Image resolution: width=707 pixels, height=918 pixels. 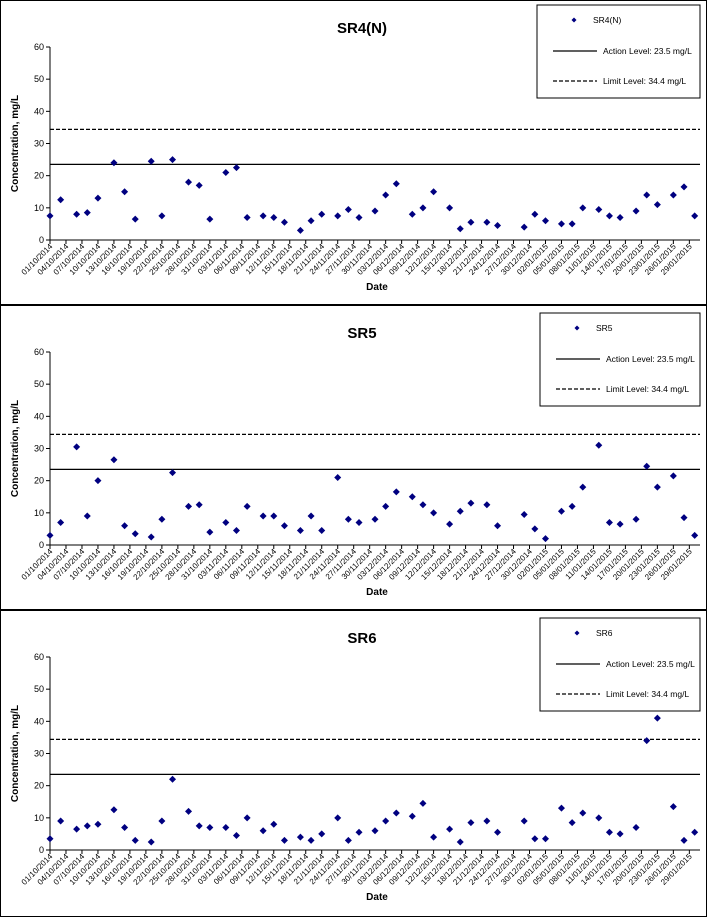 What do you see at coordinates (362, 28) in the screenshot?
I see `chart-title: SR4(N)` at bounding box center [362, 28].